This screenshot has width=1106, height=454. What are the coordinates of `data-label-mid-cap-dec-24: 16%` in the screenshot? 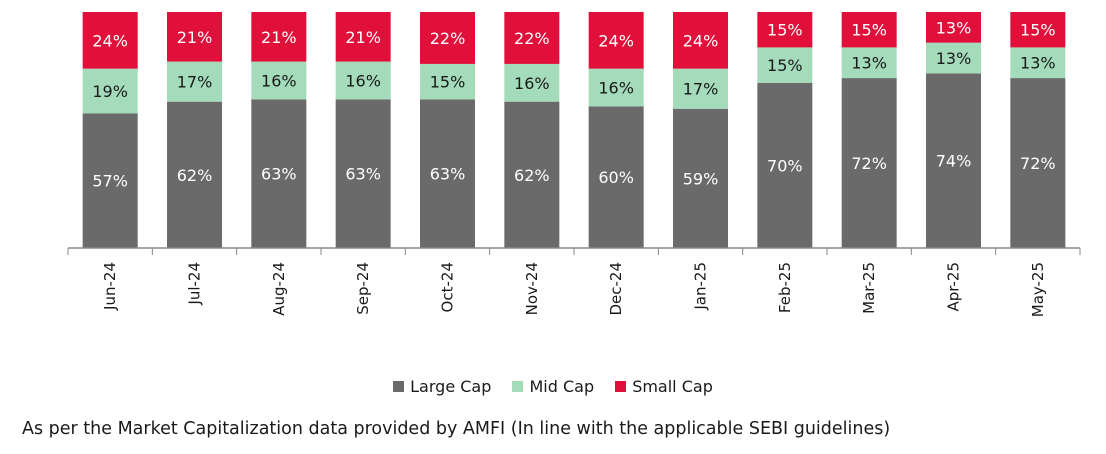 It's located at (616, 88).